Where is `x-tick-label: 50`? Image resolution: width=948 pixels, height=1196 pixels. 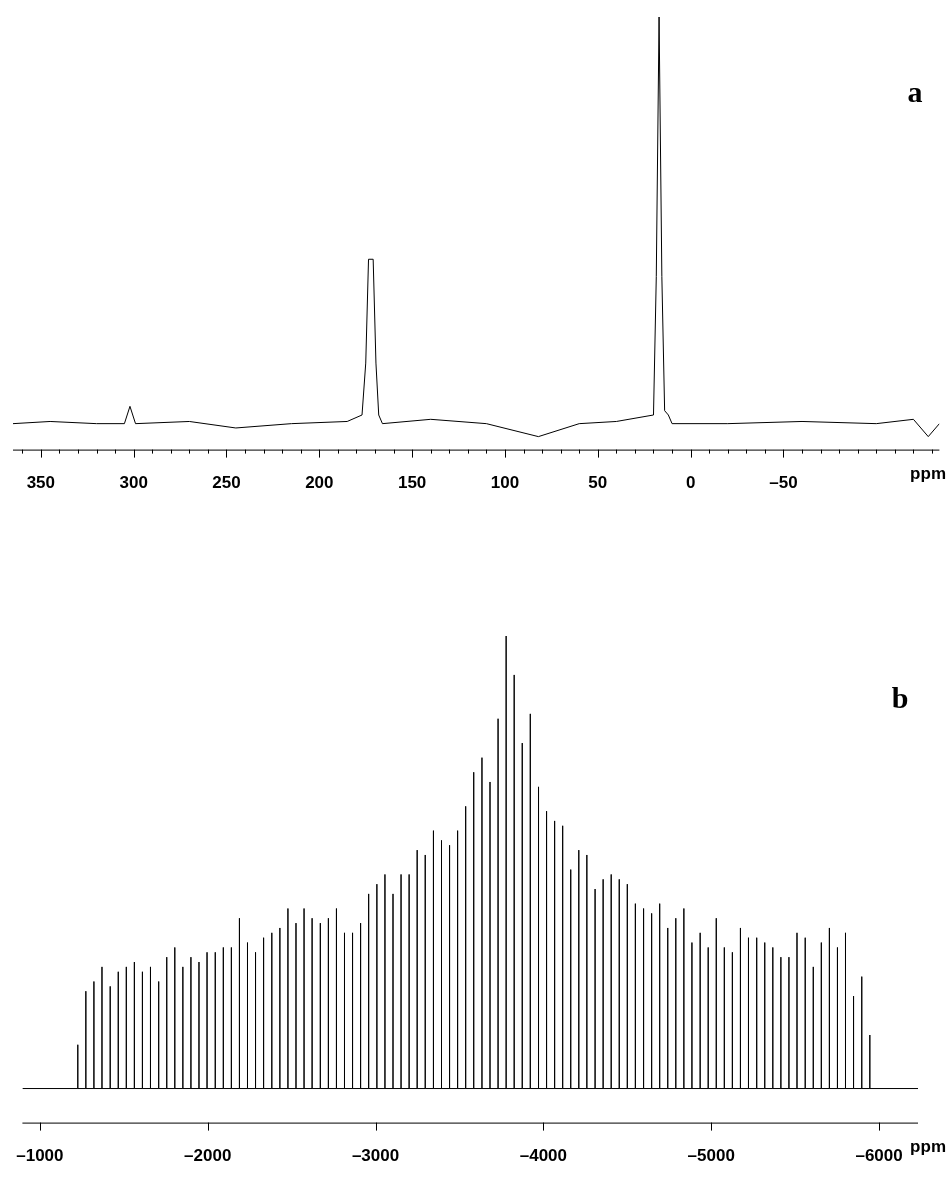 x-tick-label: 50 is located at coordinates (598, 483).